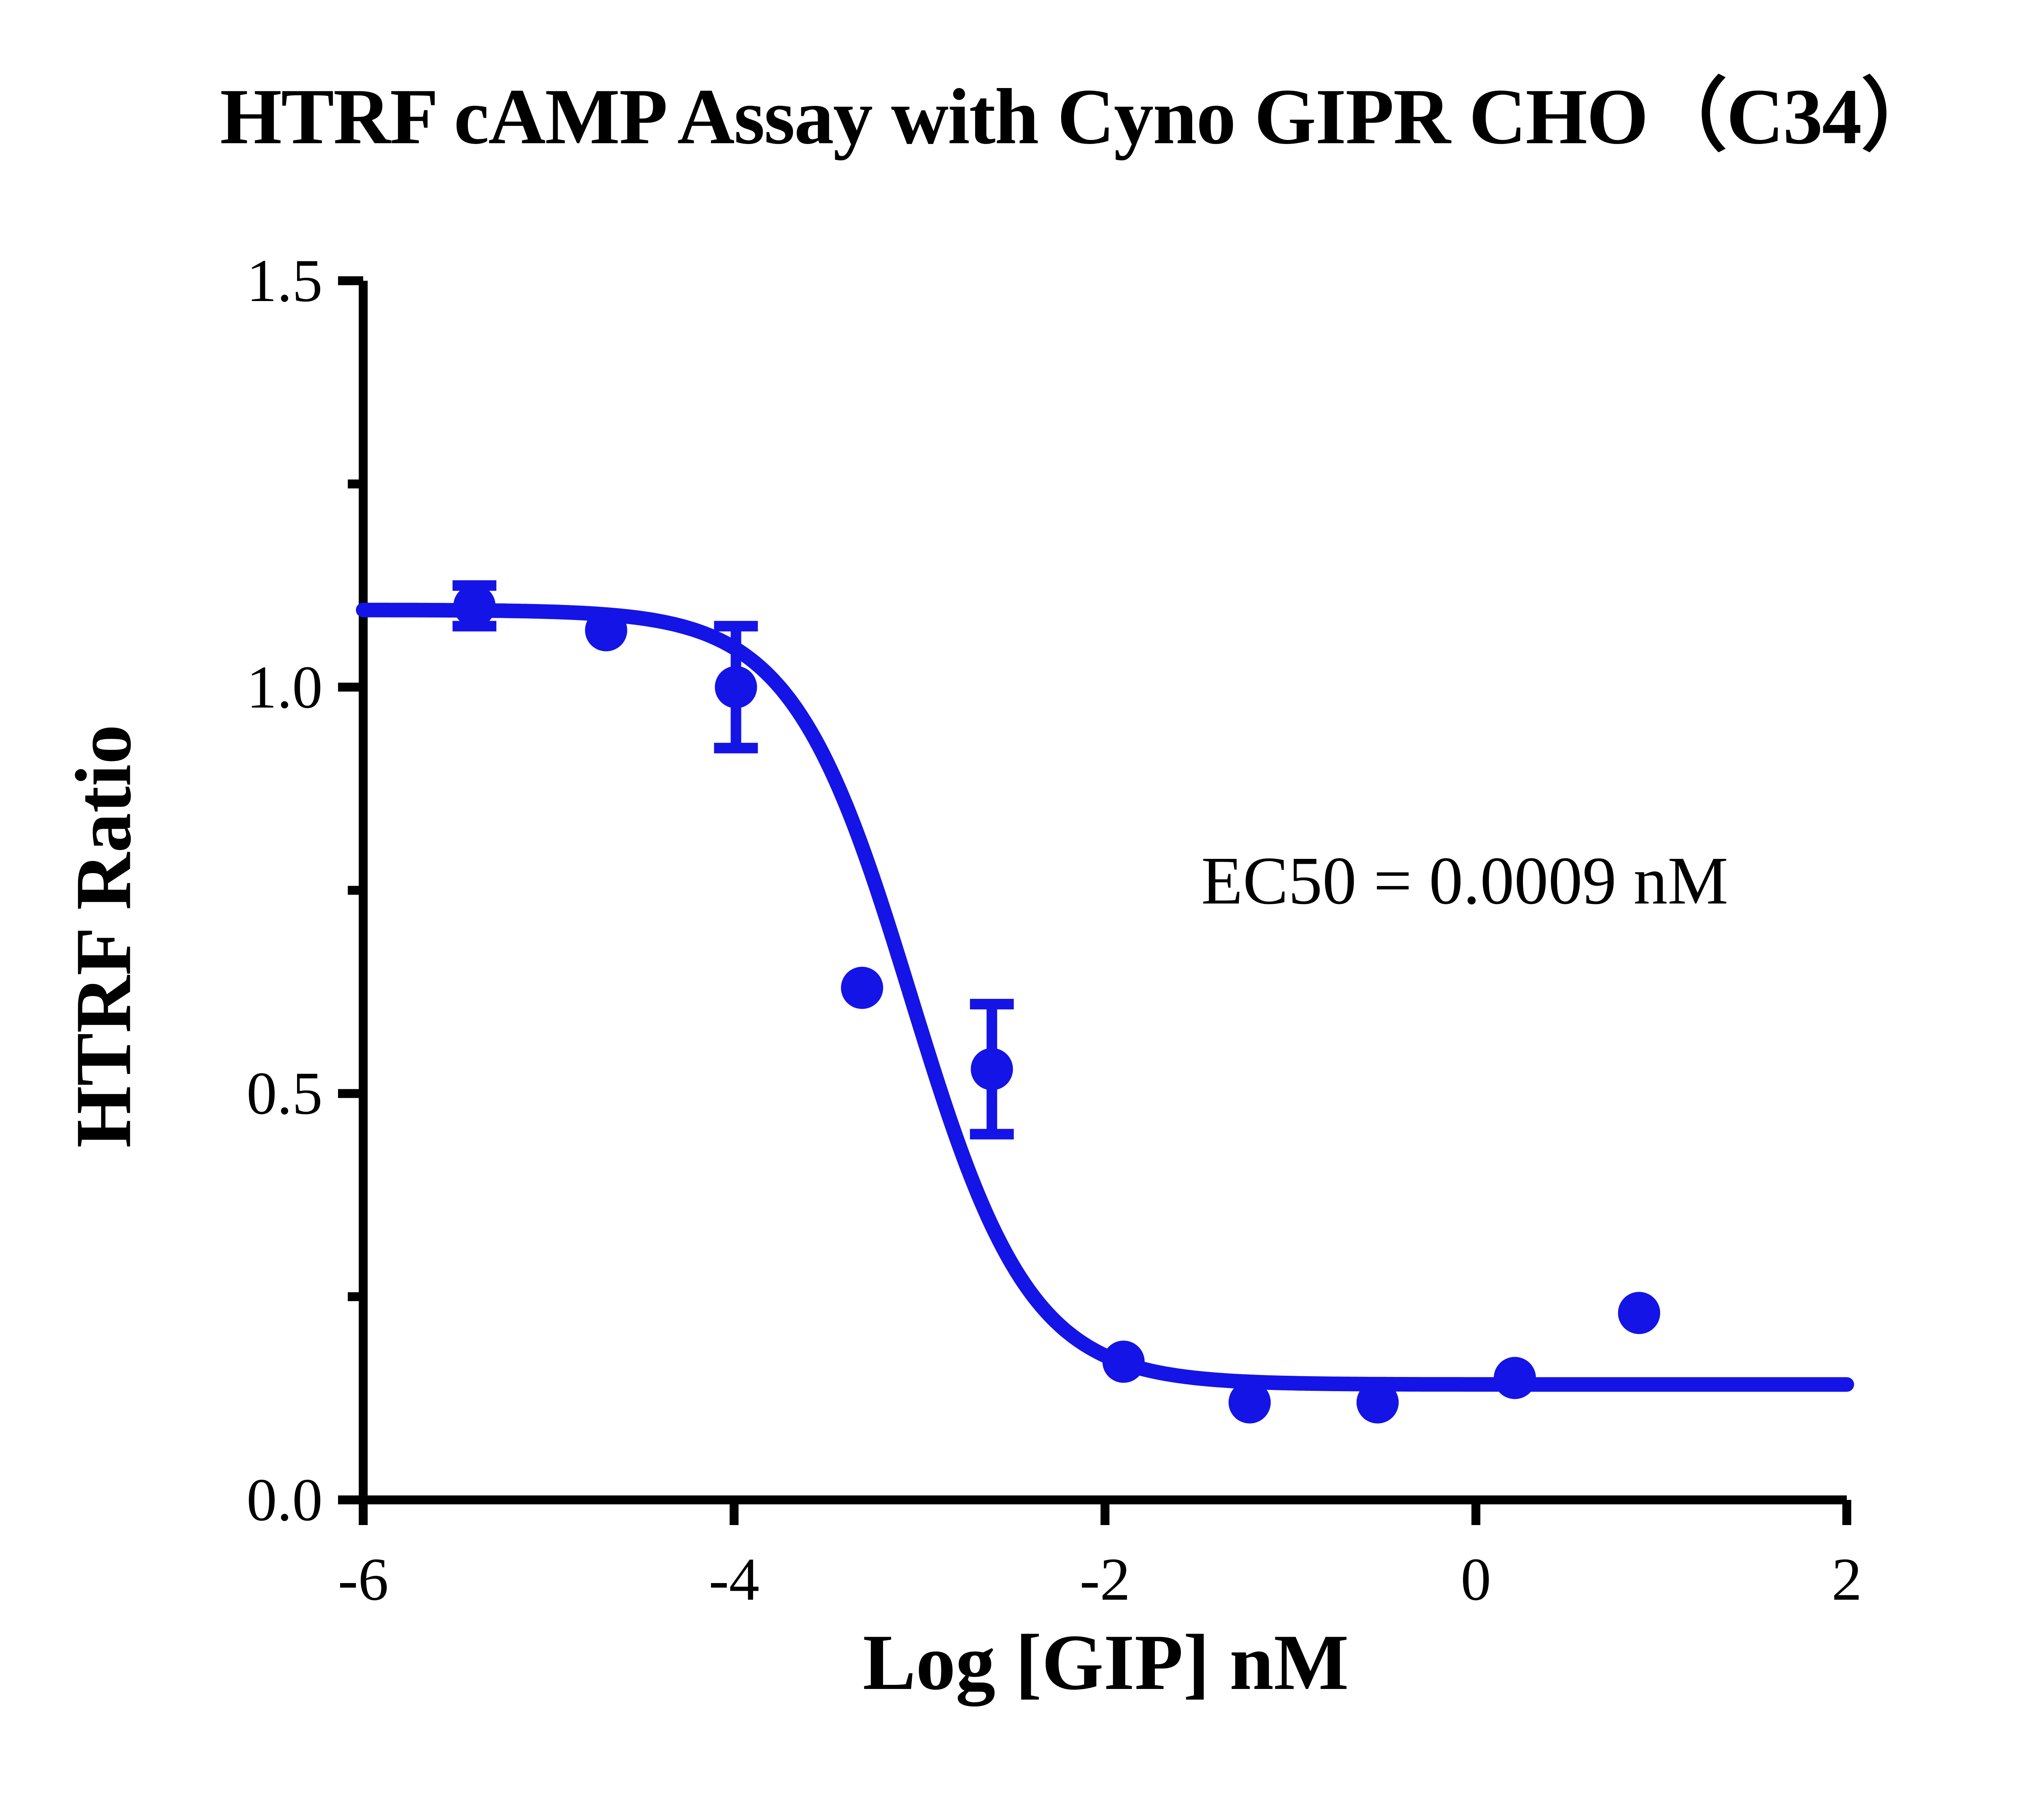 This screenshot has width=2029, height=1820. Describe the element at coordinates (734, 1579) in the screenshot. I see `x-tick-label: -4` at that location.